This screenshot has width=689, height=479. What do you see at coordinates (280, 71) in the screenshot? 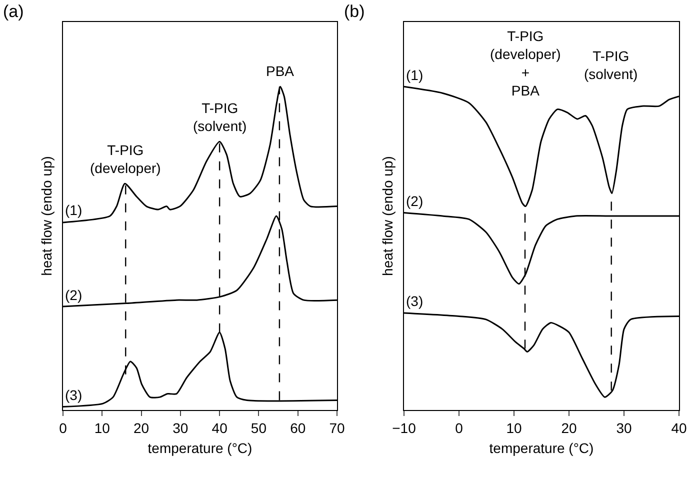
I see `annotation: PBA` at bounding box center [280, 71].